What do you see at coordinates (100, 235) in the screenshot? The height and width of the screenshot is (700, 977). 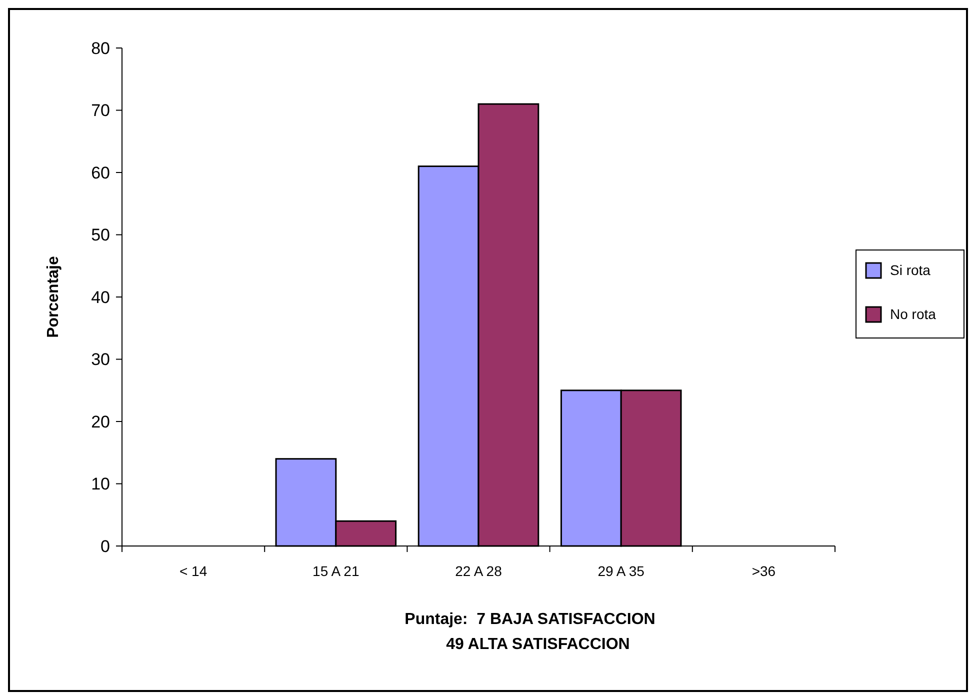 I see `y-tick-label: 50` at bounding box center [100, 235].